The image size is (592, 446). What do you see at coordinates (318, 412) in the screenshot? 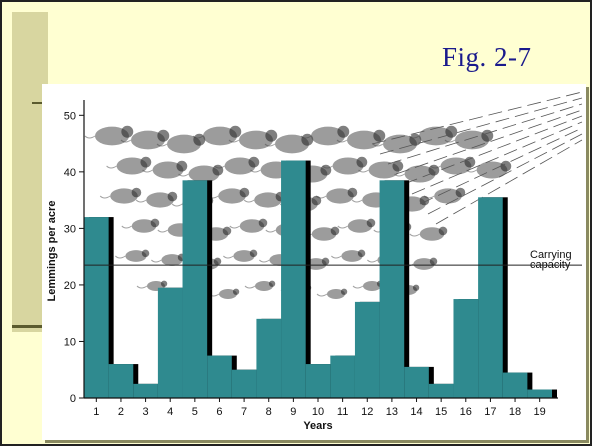
I see `x-tick-label: 10` at bounding box center [318, 412].